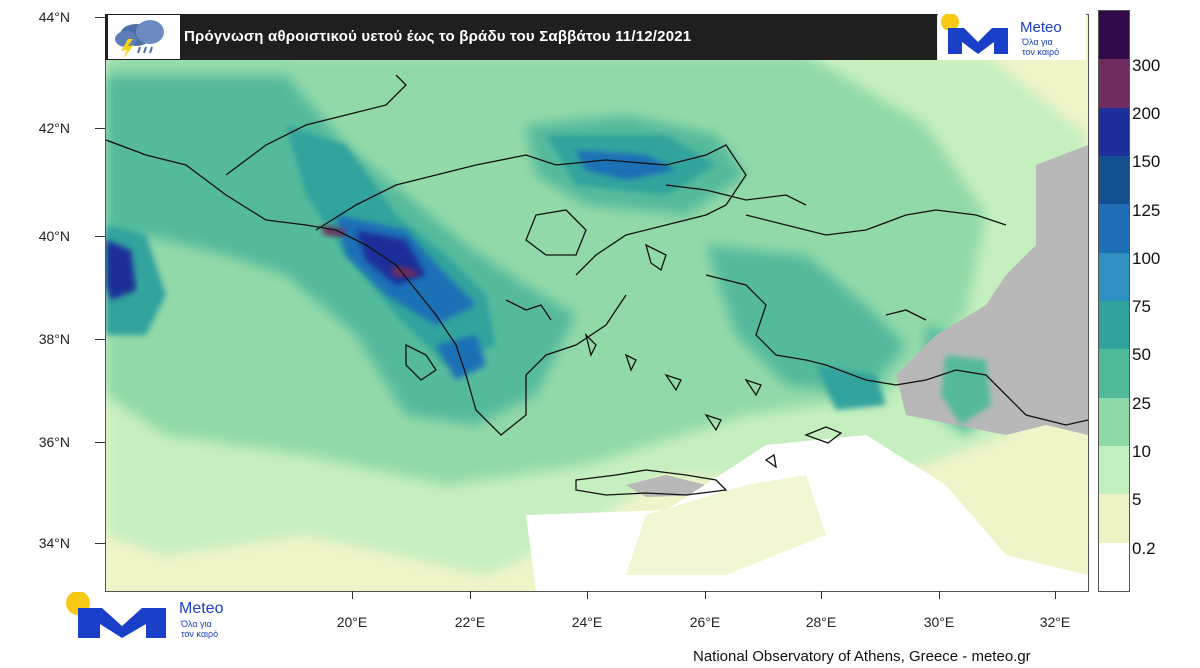 Image resolution: width=1200 pixels, height=668 pixels. I want to click on color-legend, so click(1114, 301).